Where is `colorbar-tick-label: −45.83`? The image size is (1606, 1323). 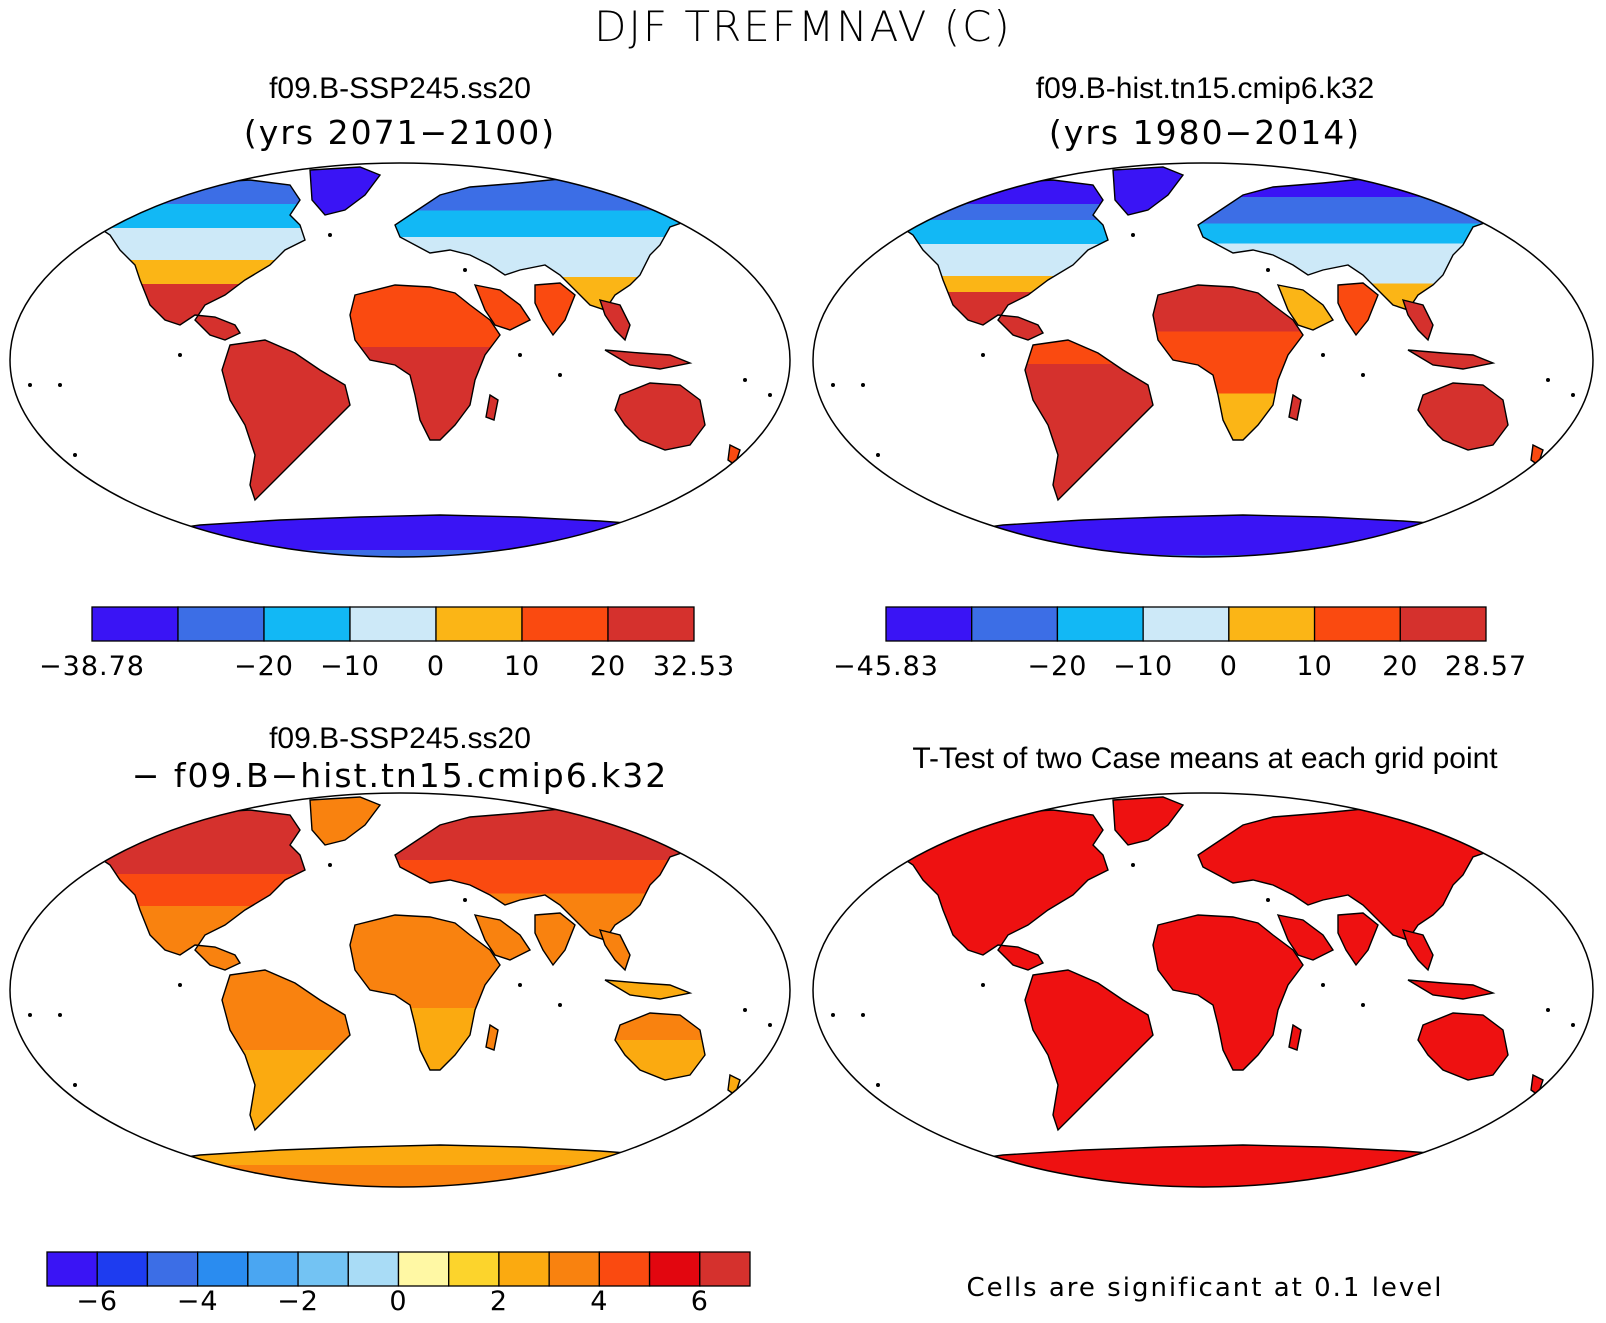
colorbar-tick-label: −45.83 is located at coordinates (886, 666).